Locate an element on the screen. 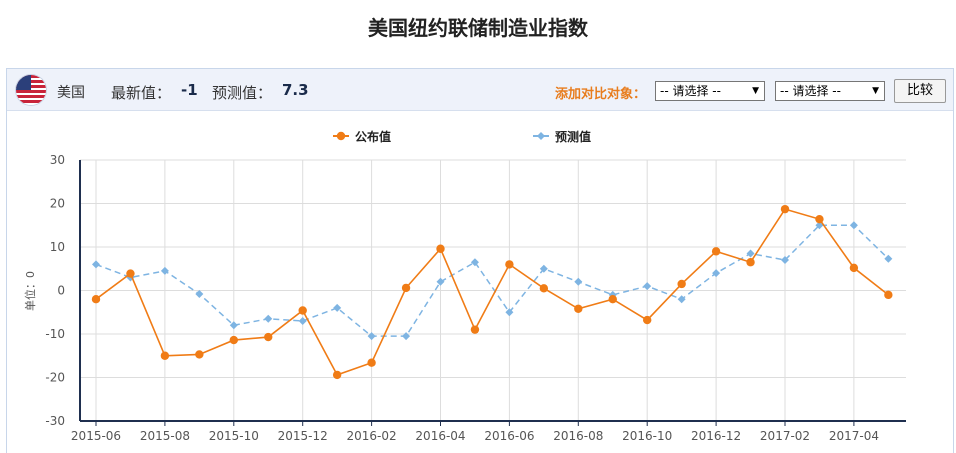  page-title: 美国纽约联储制造业指数 is located at coordinates (478, 28).